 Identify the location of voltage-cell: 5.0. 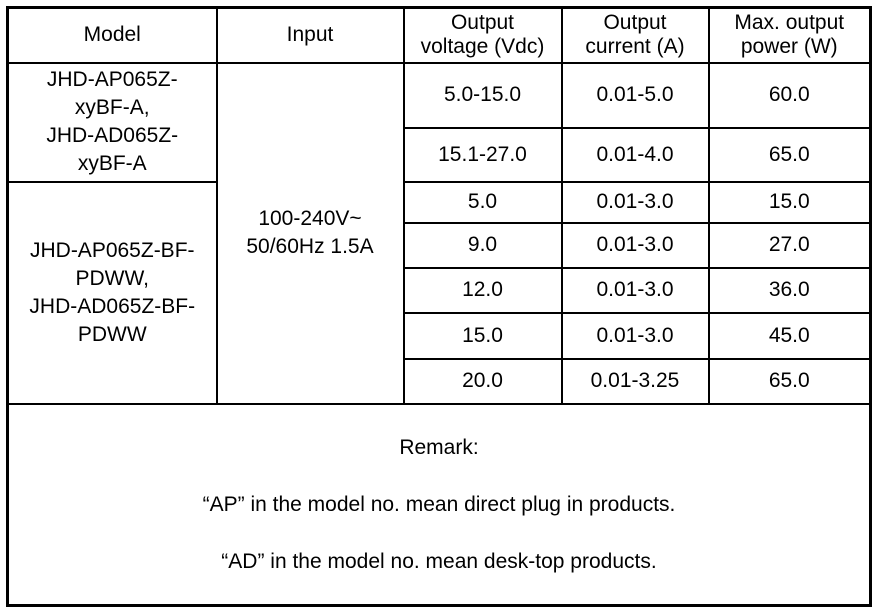
(482, 202).